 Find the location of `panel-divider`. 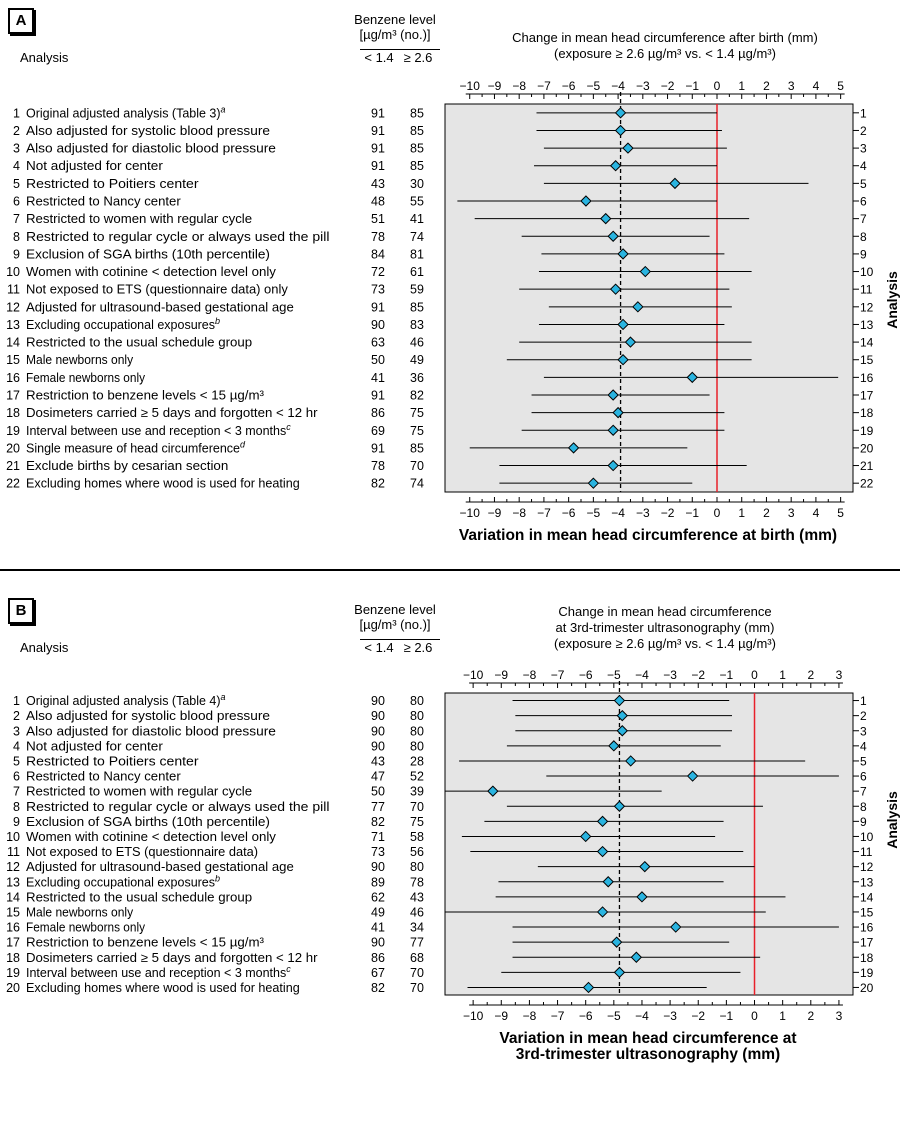

panel-divider is located at coordinates (450, 570).